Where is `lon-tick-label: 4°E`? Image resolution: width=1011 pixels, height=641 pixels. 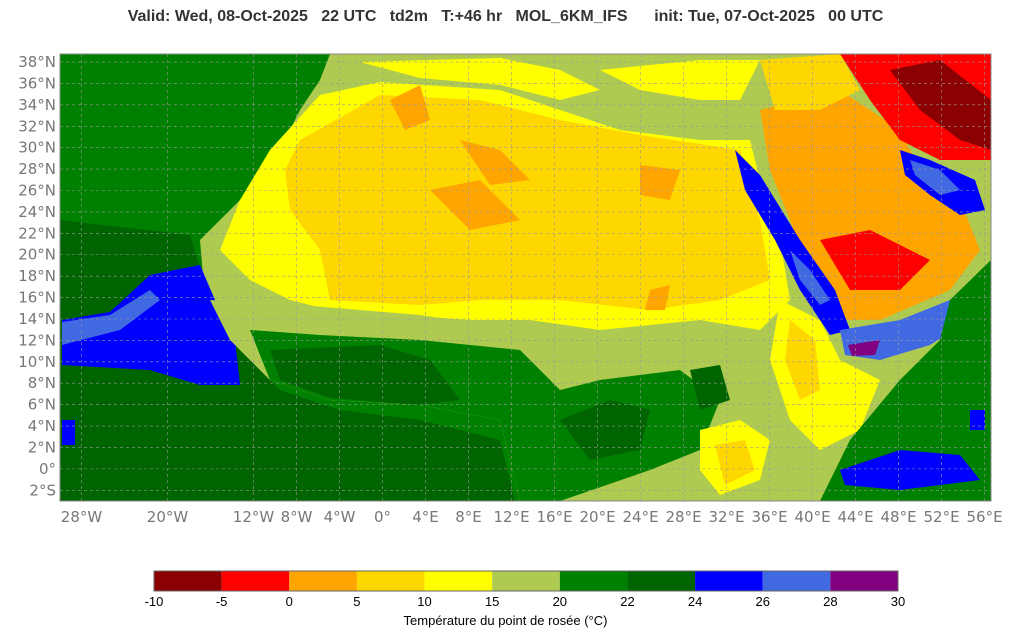
lon-tick-label: 4°E is located at coordinates (425, 517).